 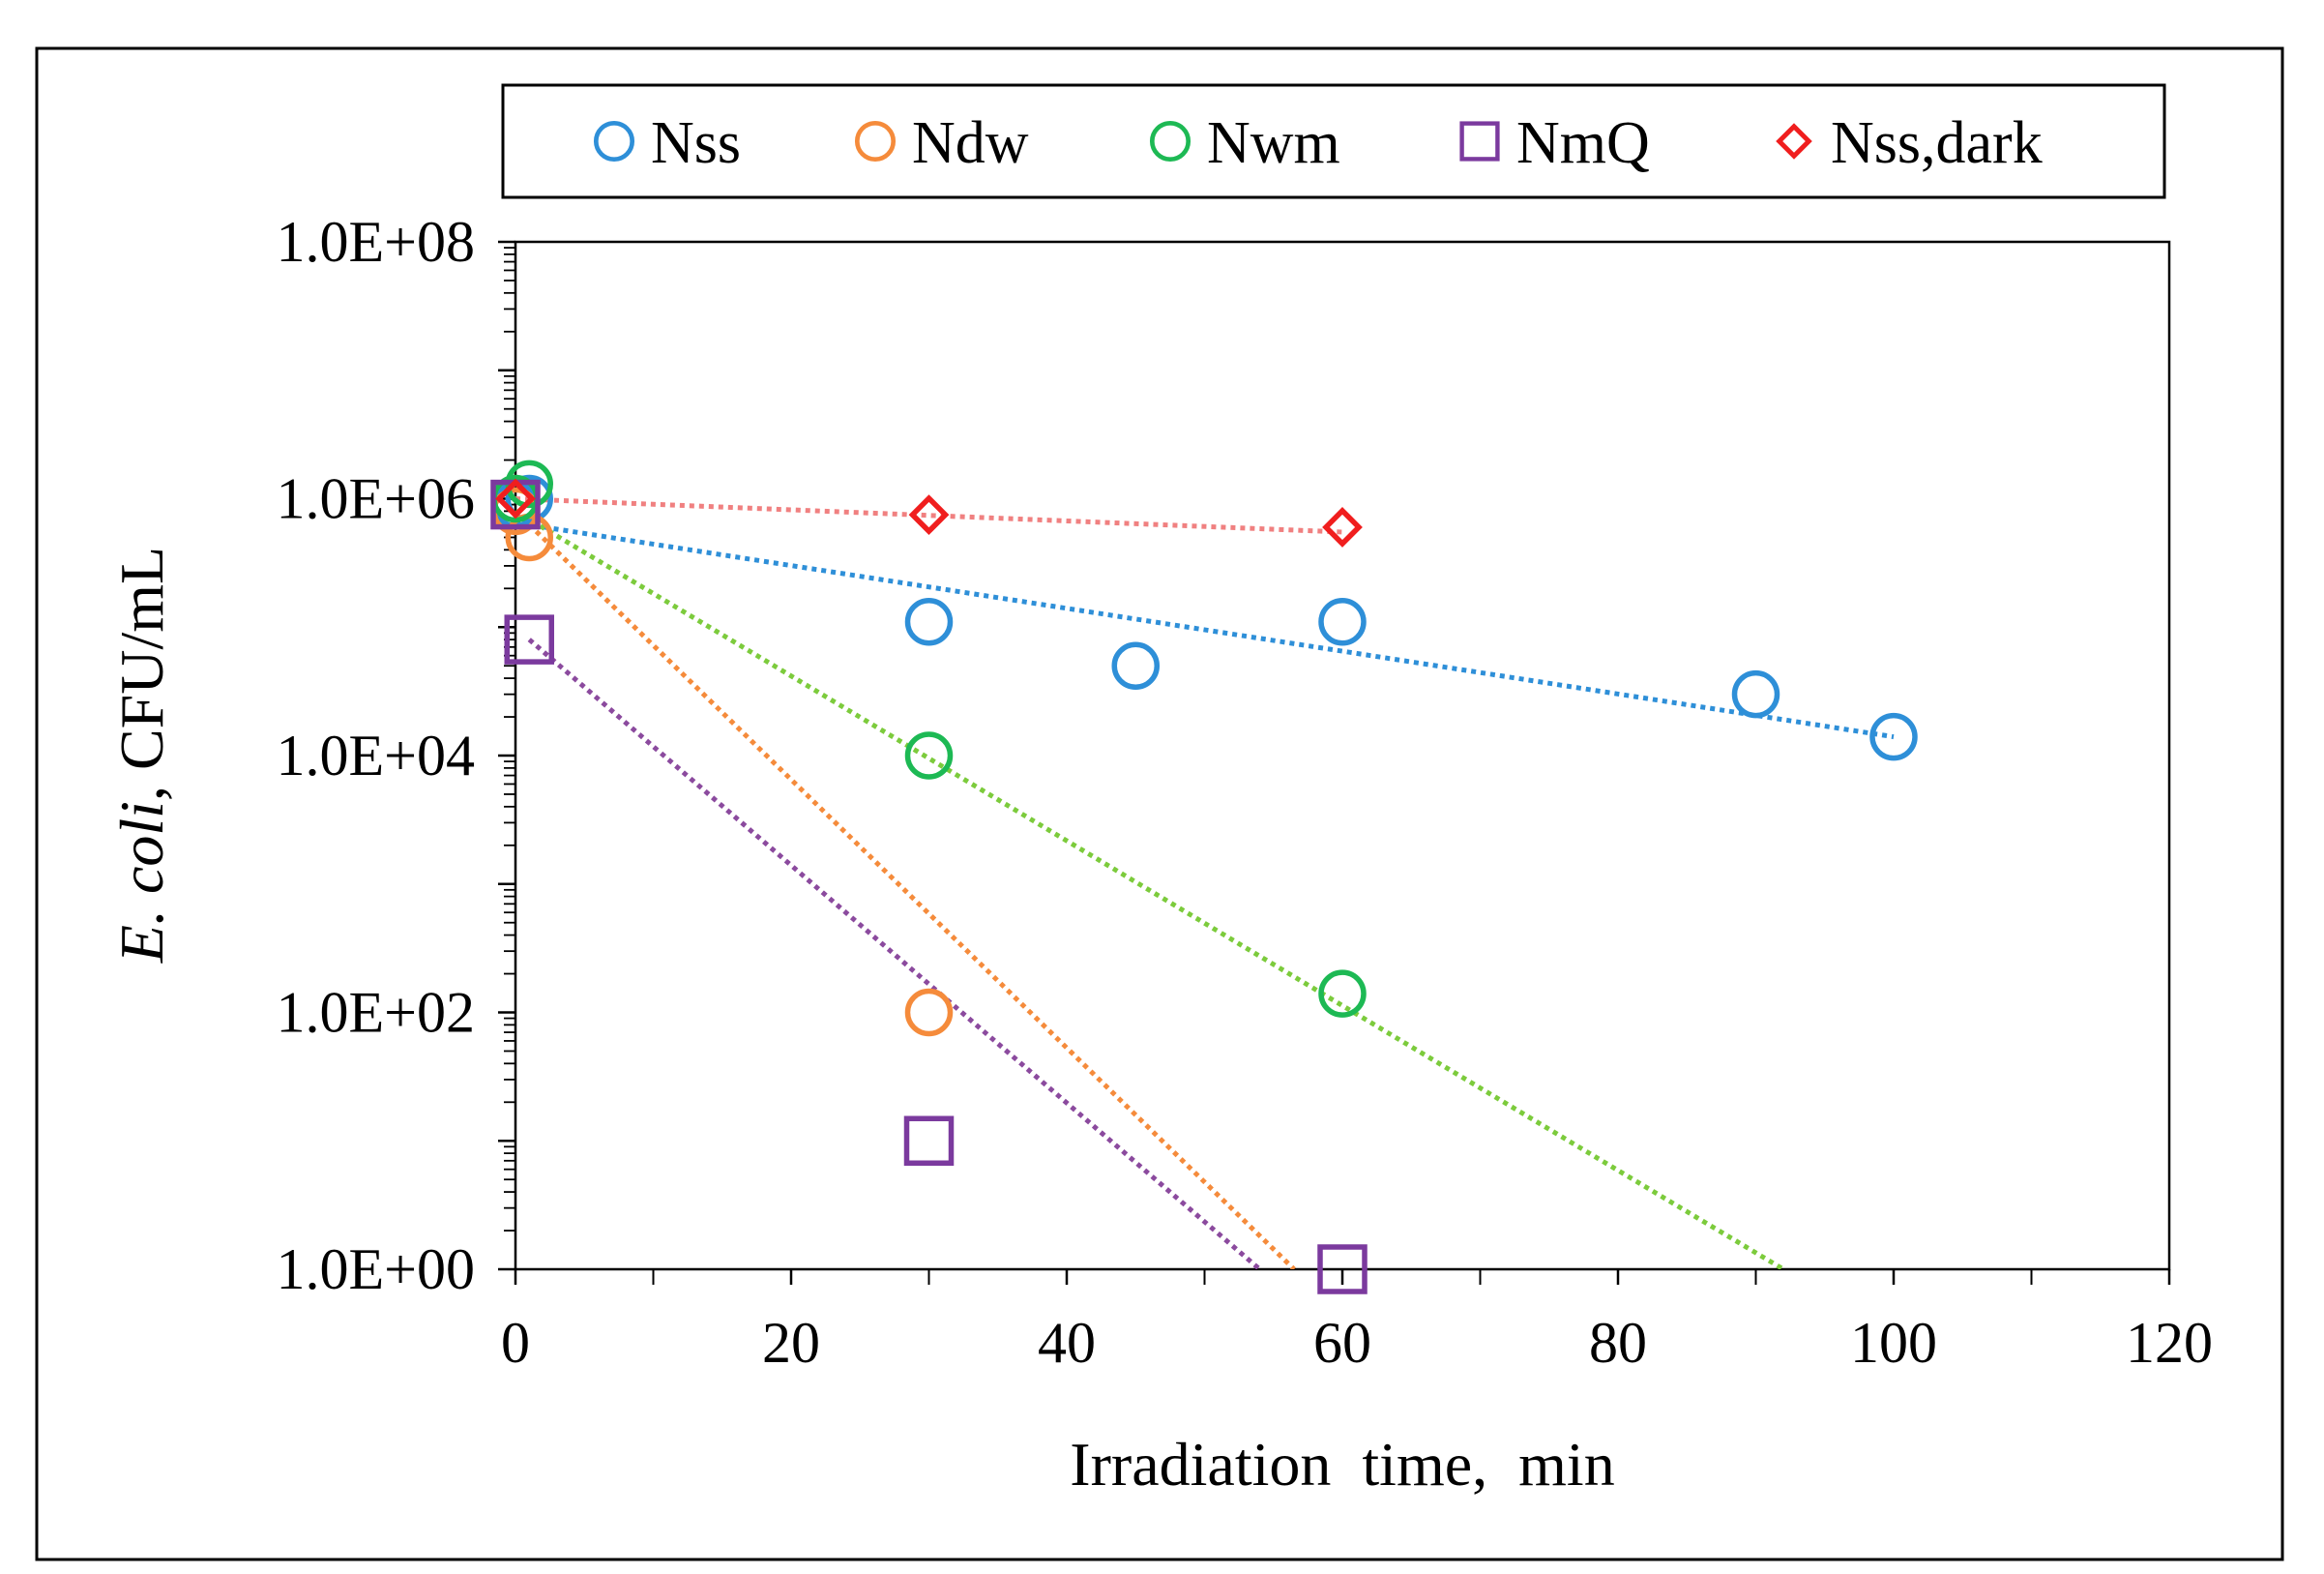 I want to click on x-tick-label: 60, so click(x=1342, y=1343).